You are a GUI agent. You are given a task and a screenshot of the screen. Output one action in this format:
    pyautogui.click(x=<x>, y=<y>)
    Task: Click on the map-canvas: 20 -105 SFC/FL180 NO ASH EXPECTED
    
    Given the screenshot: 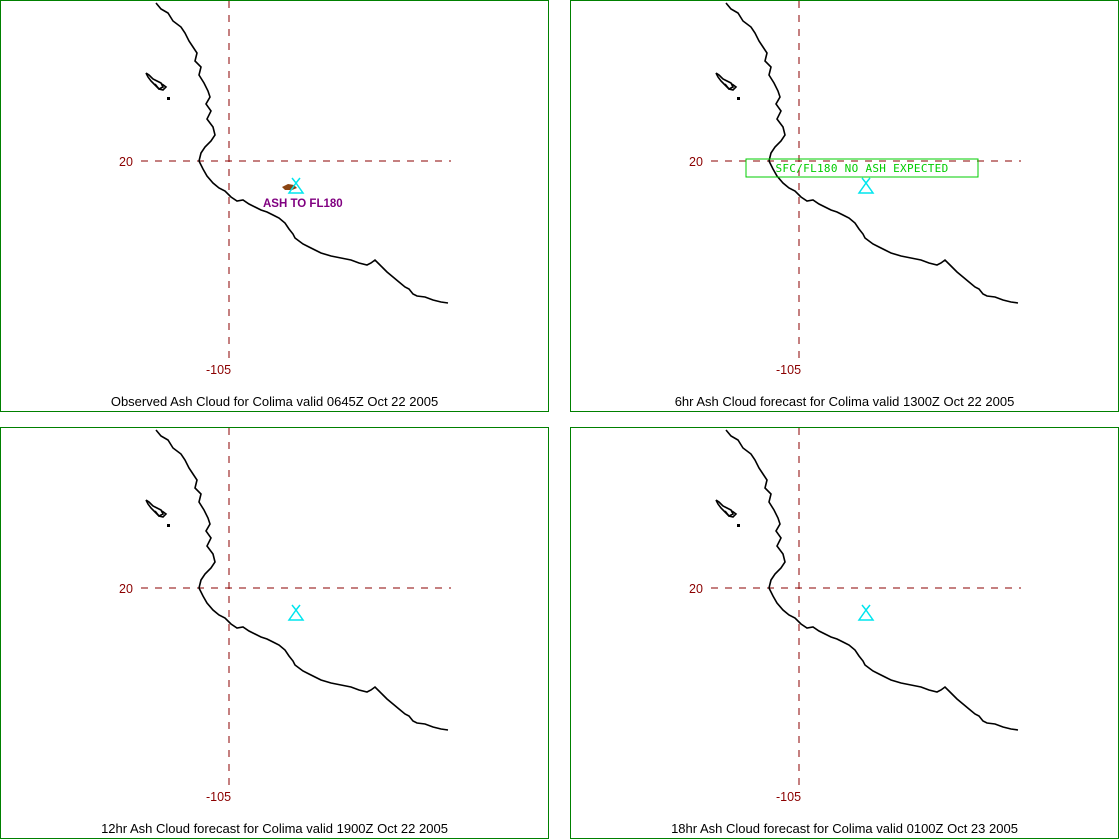 What is the action you would take?
    pyautogui.click(x=855, y=189)
    